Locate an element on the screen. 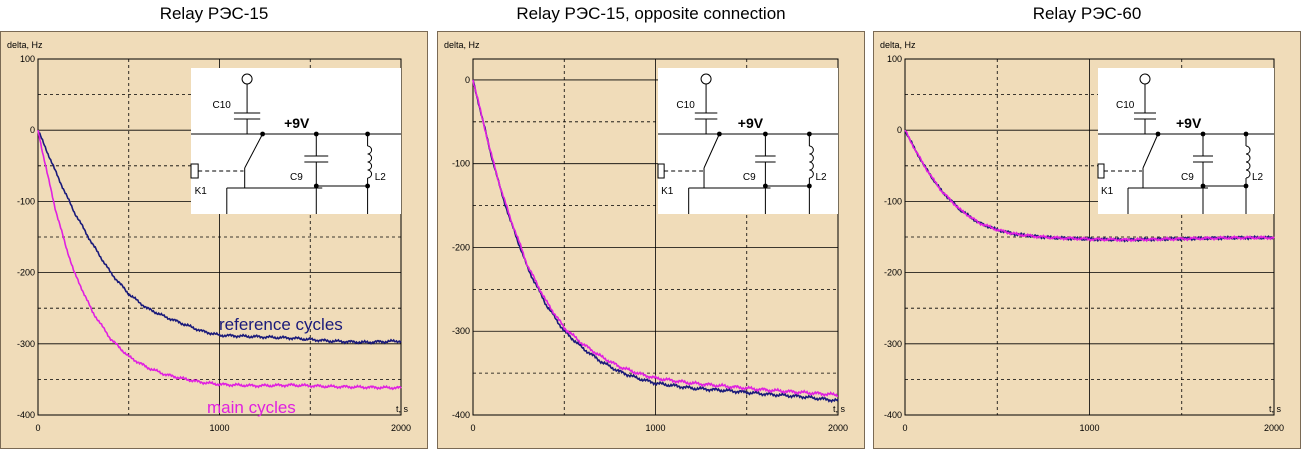 Image resolution: width=1303 pixels, height=454 pixels. annotation-main-cycles: main cycles is located at coordinates (251, 407).